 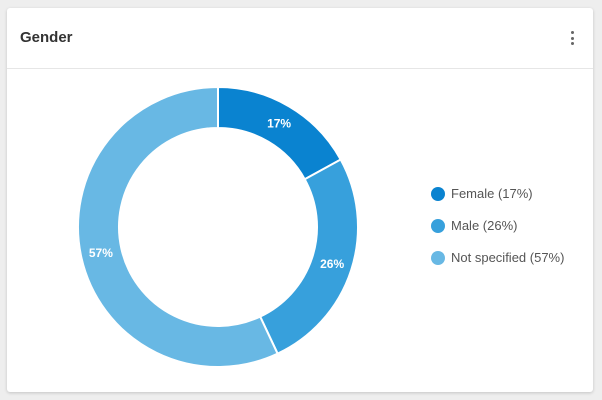 I want to click on slice-data-label: 26%, so click(x=332, y=264).